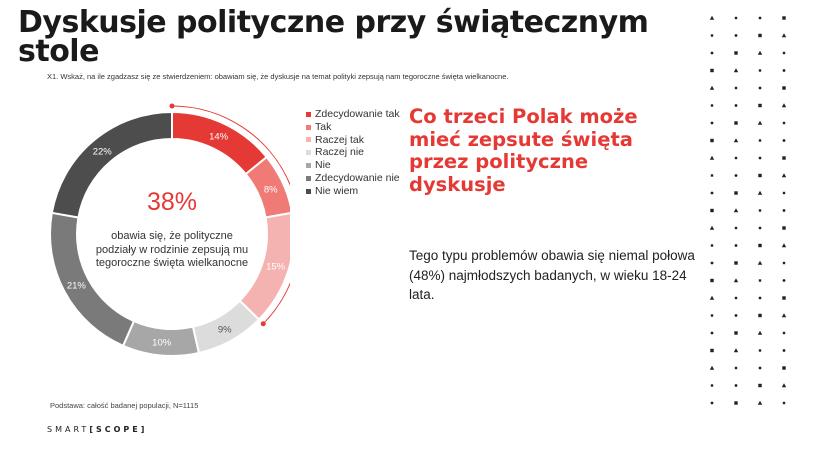  I want to click on bracket-start-dot, so click(172, 106).